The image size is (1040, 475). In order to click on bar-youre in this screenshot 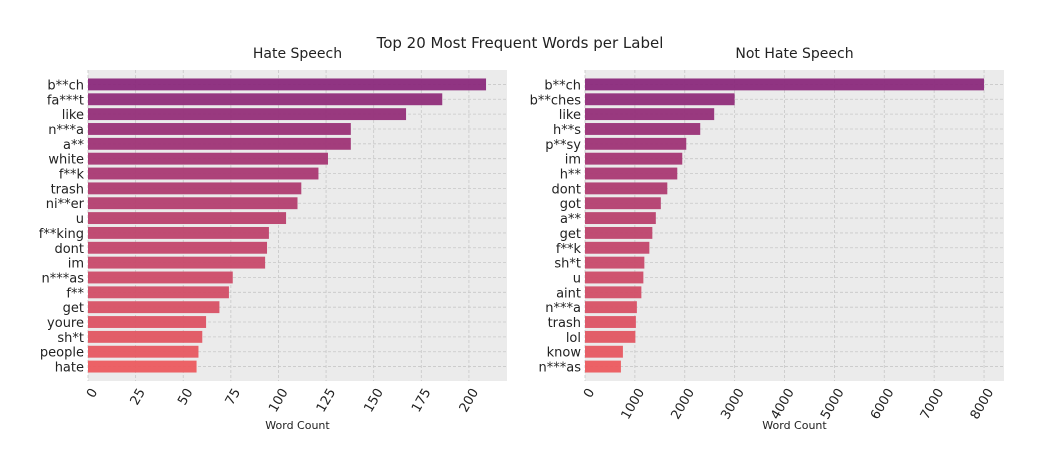, I will do `click(147, 322)`.